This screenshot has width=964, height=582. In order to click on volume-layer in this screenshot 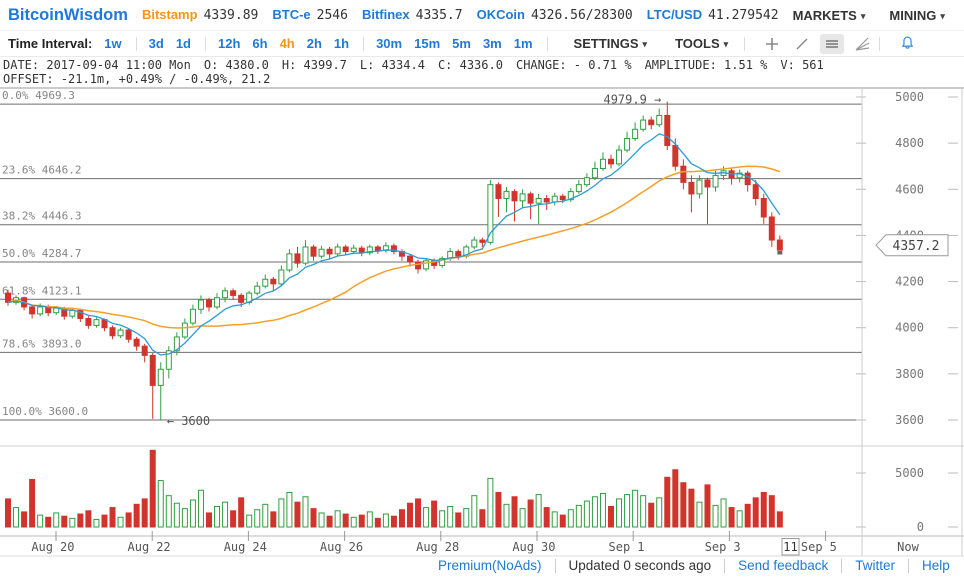, I will do `click(394, 488)`.